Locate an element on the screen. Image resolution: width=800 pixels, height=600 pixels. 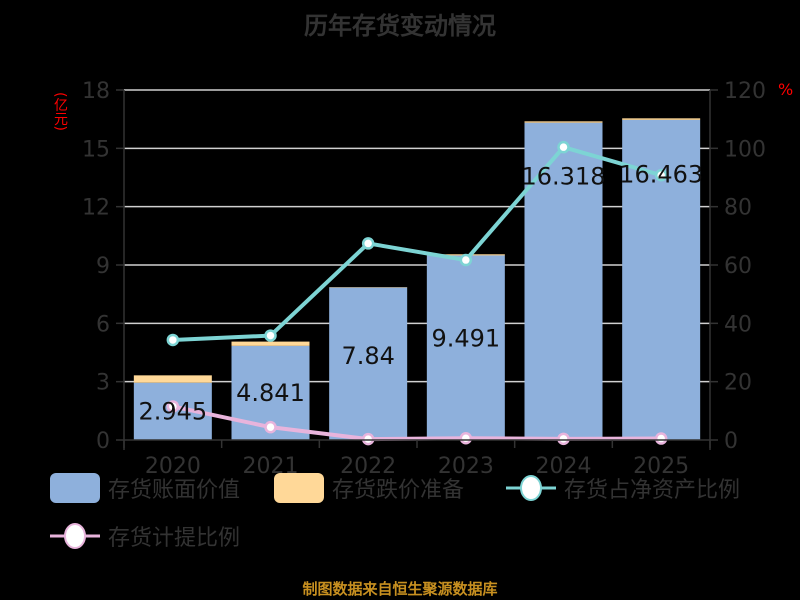
right-tick-label: 80 is located at coordinates (738, 208).